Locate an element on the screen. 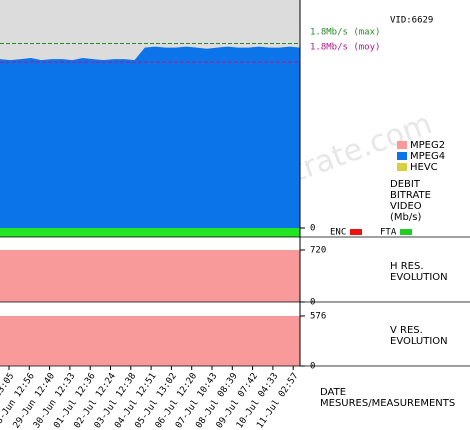 Image resolution: width=470 pixels, height=430 pixels. x-axis-label: DATE is located at coordinates (333, 392).